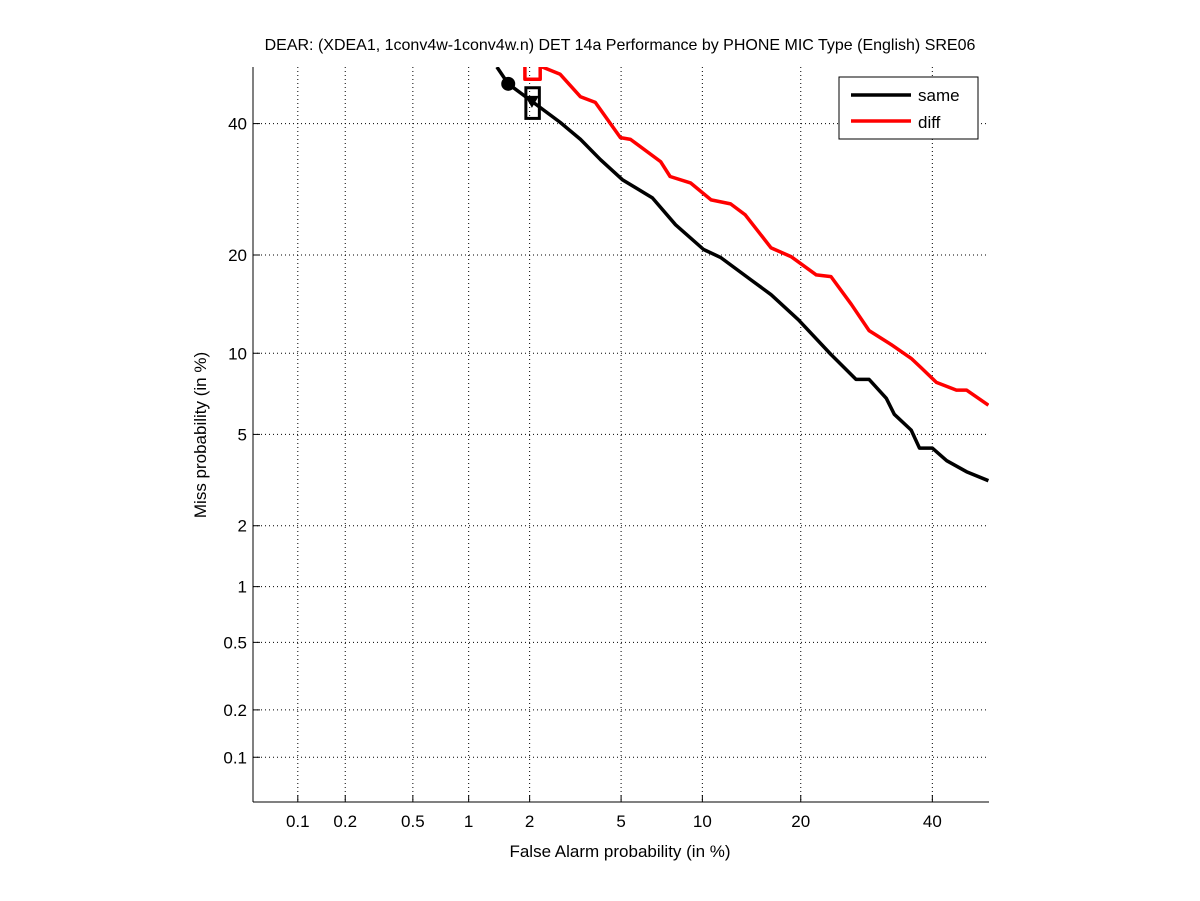 The height and width of the screenshot is (901, 1200). Describe the element at coordinates (345, 821) in the screenshot. I see `x-tick-label: 0.2` at that location.